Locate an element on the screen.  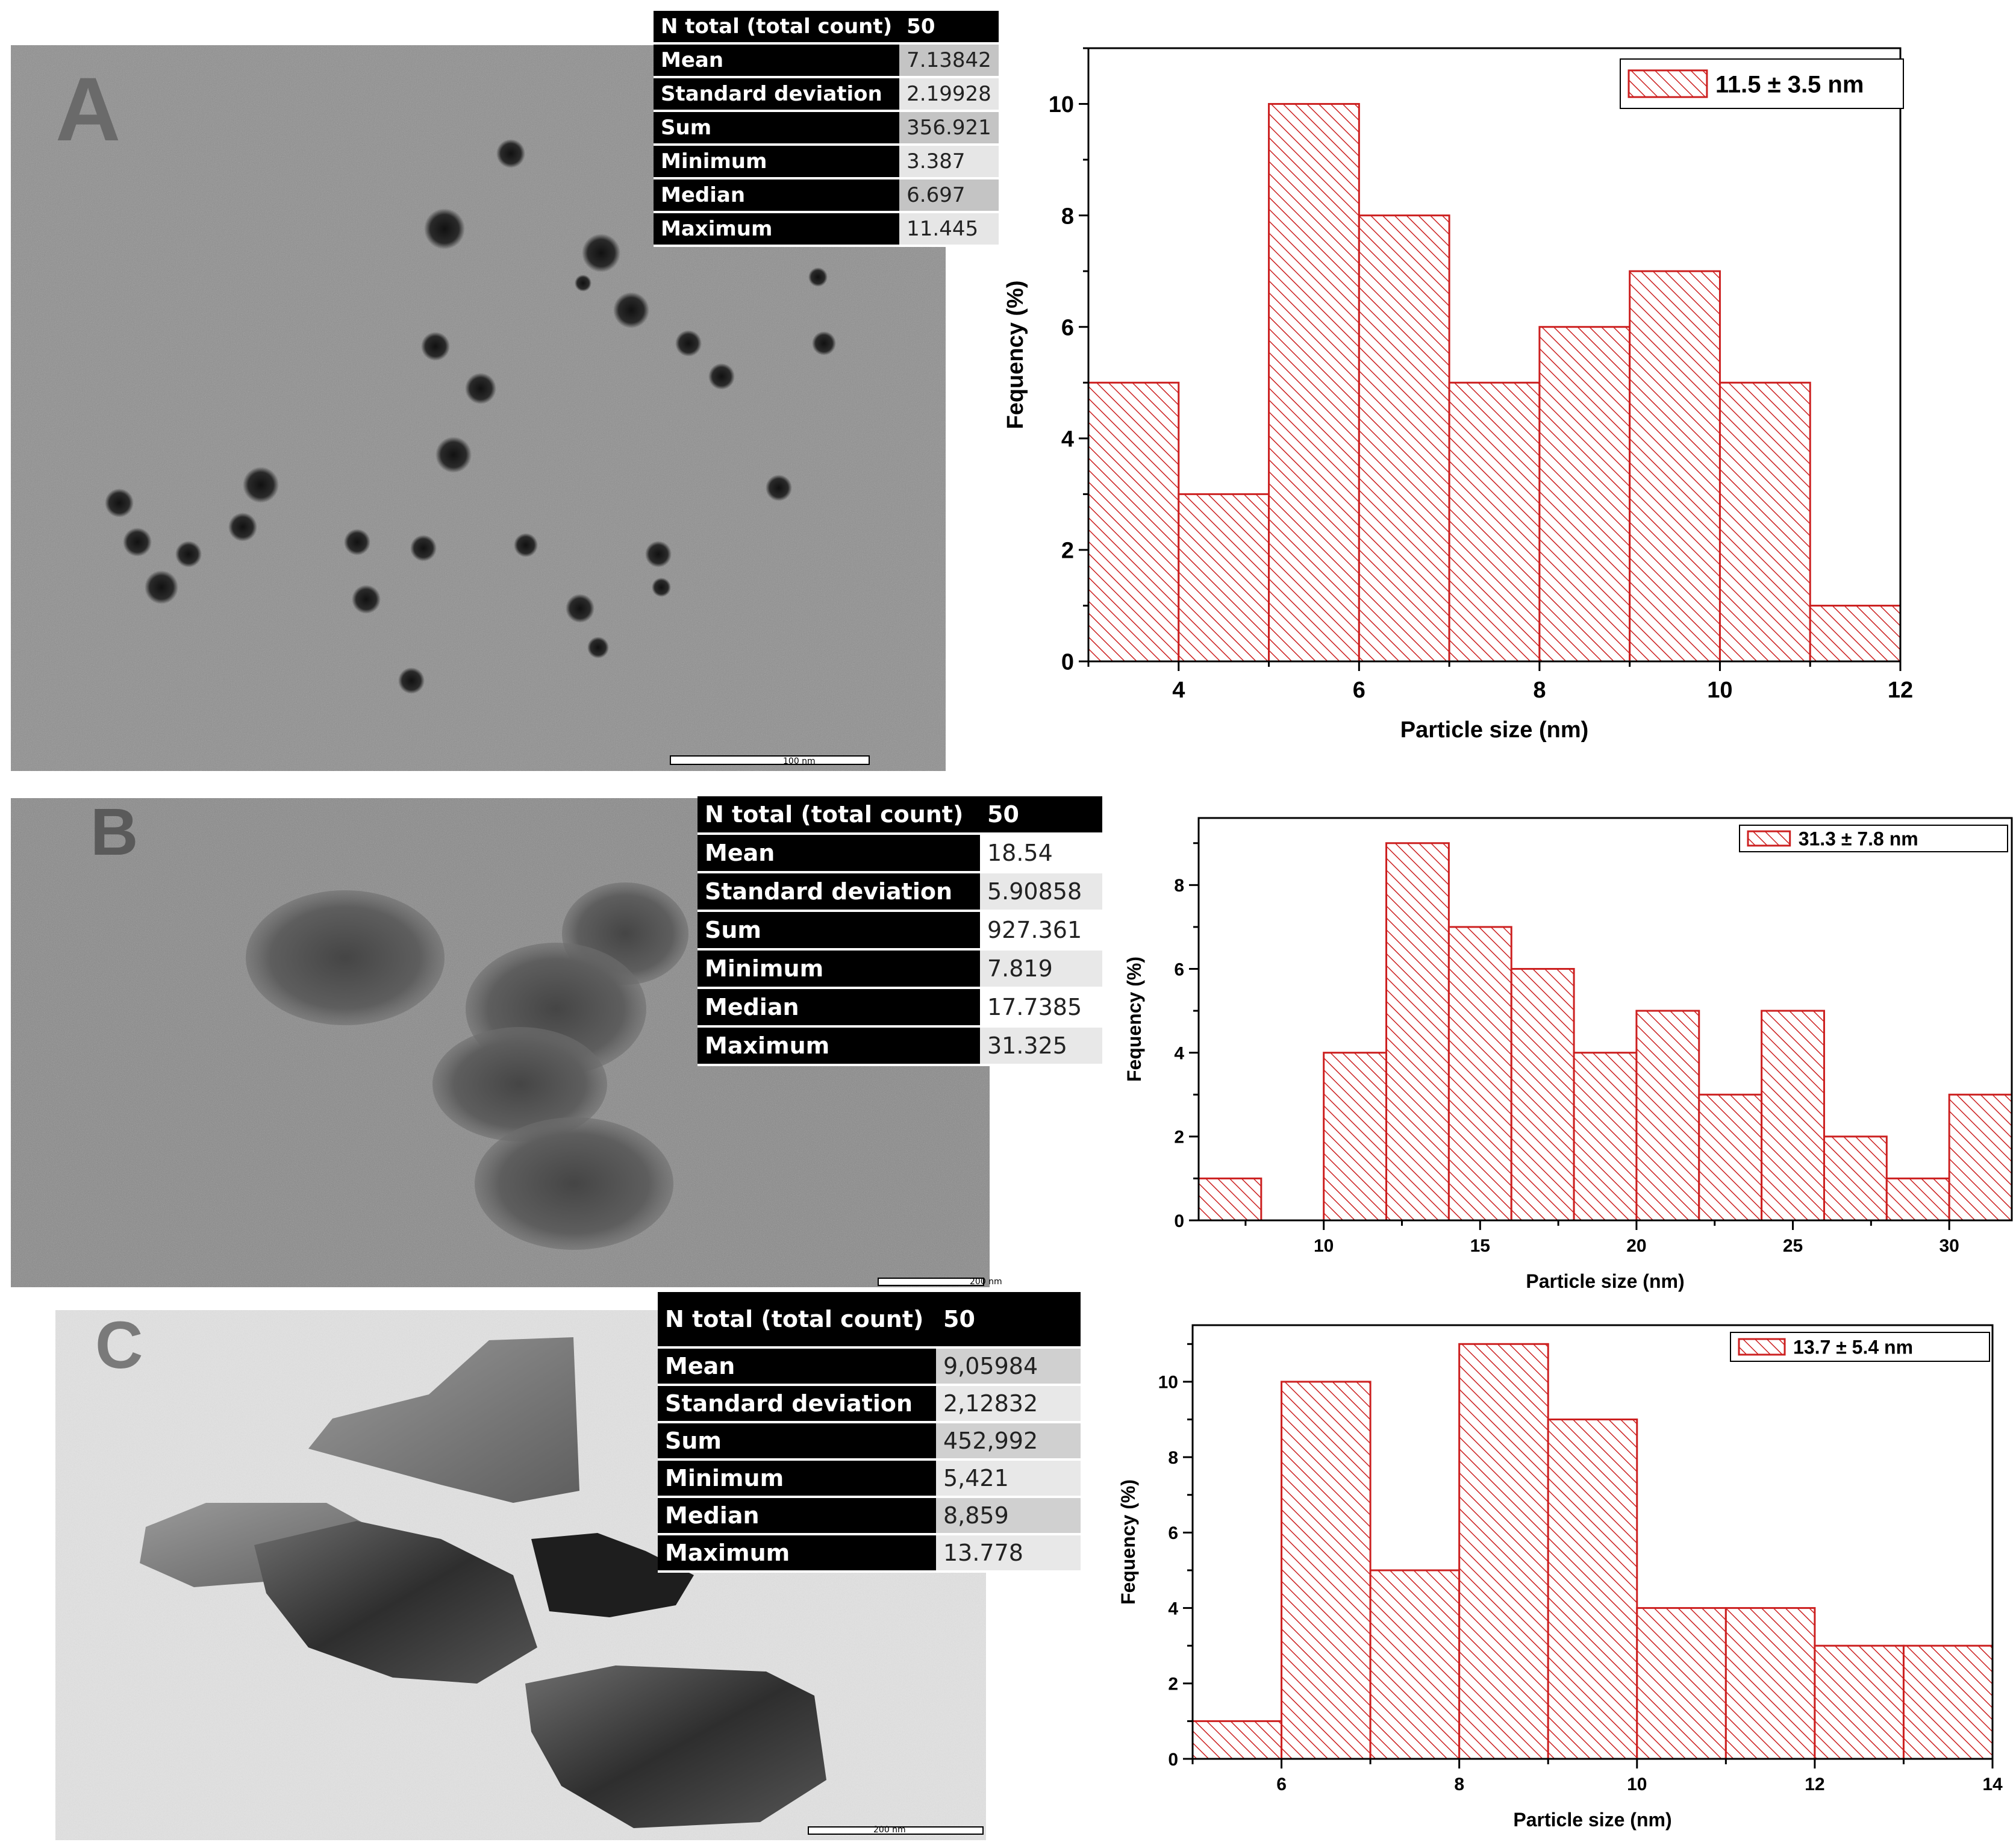
stats-label: Maximum is located at coordinates (838, 1046).